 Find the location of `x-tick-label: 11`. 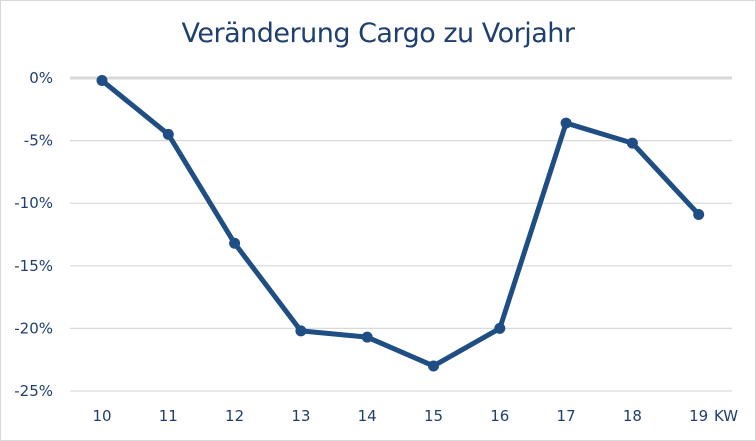

x-tick-label: 11 is located at coordinates (168, 416).